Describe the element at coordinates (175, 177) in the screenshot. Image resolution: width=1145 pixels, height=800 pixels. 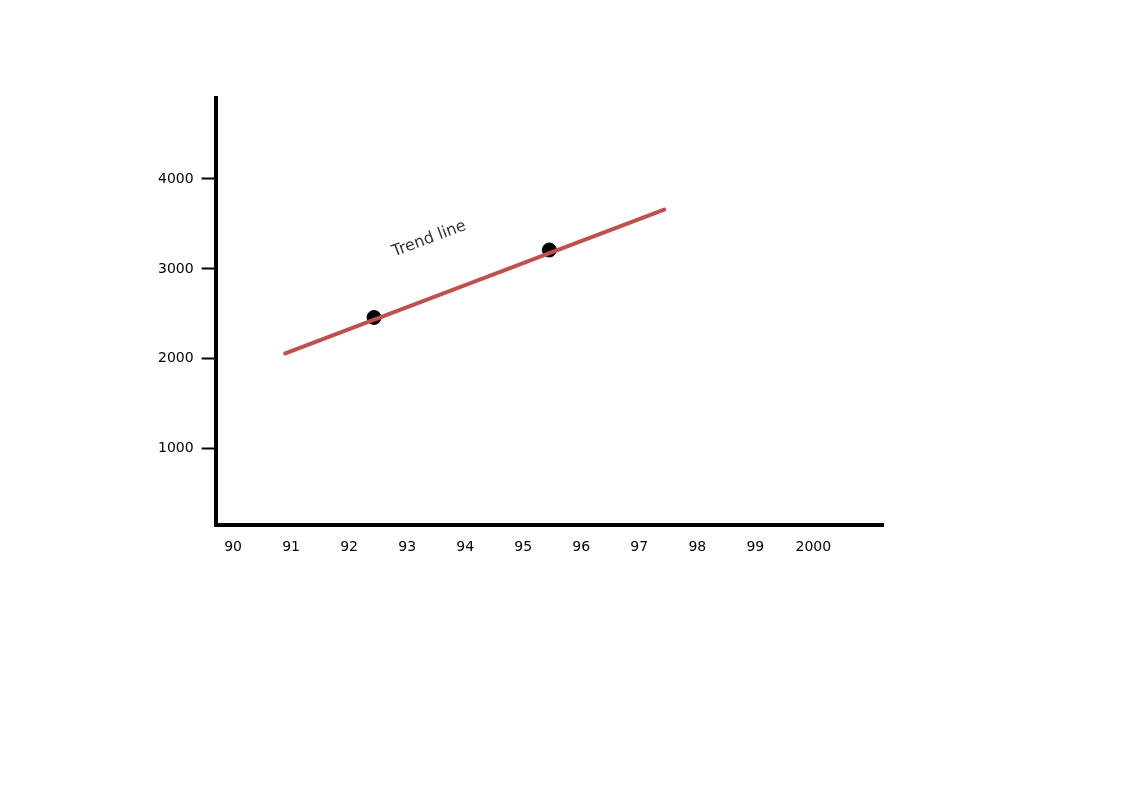
I see `y-tick-label: 4000` at that location.